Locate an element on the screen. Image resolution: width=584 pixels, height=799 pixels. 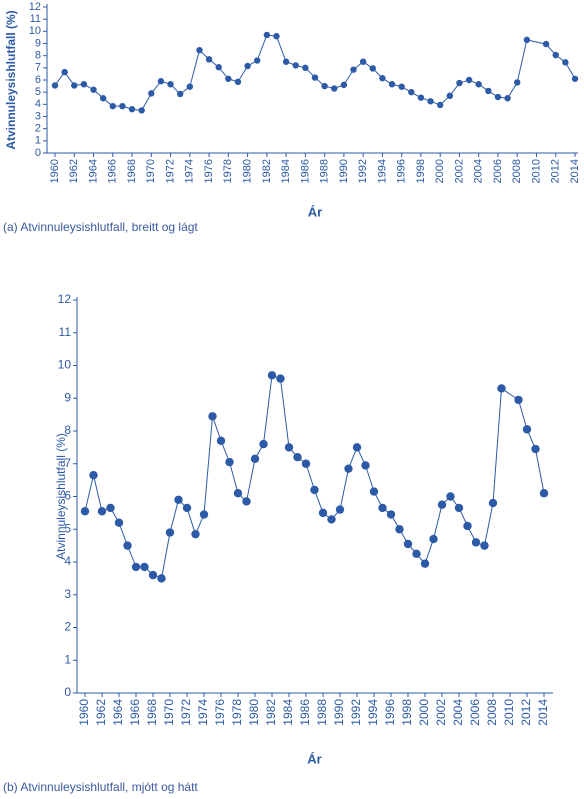
y-tick-label: 5 is located at coordinates (38, 92).